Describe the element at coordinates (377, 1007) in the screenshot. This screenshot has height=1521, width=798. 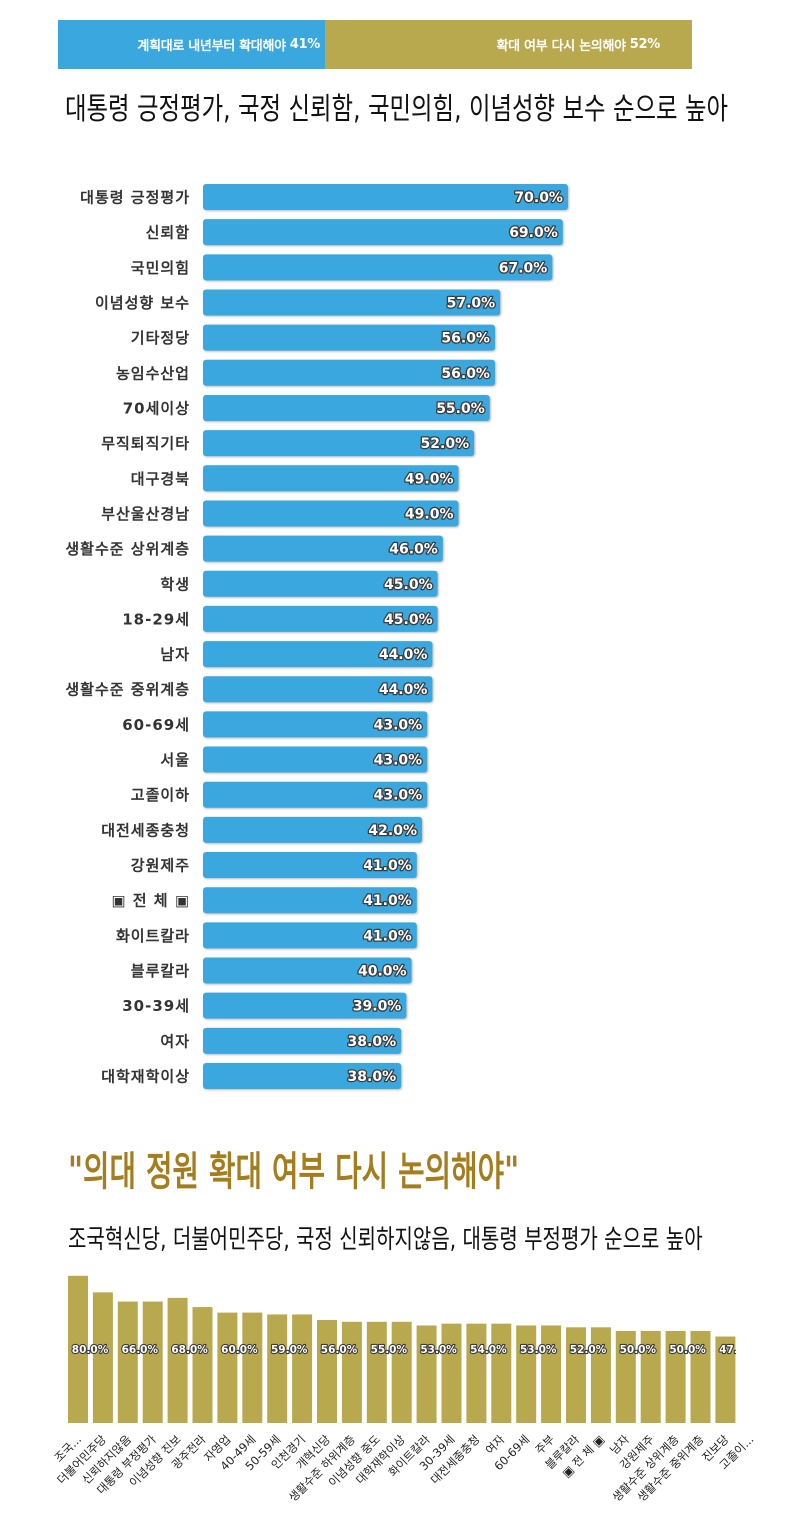
I see `data-label: 39.0%` at that location.